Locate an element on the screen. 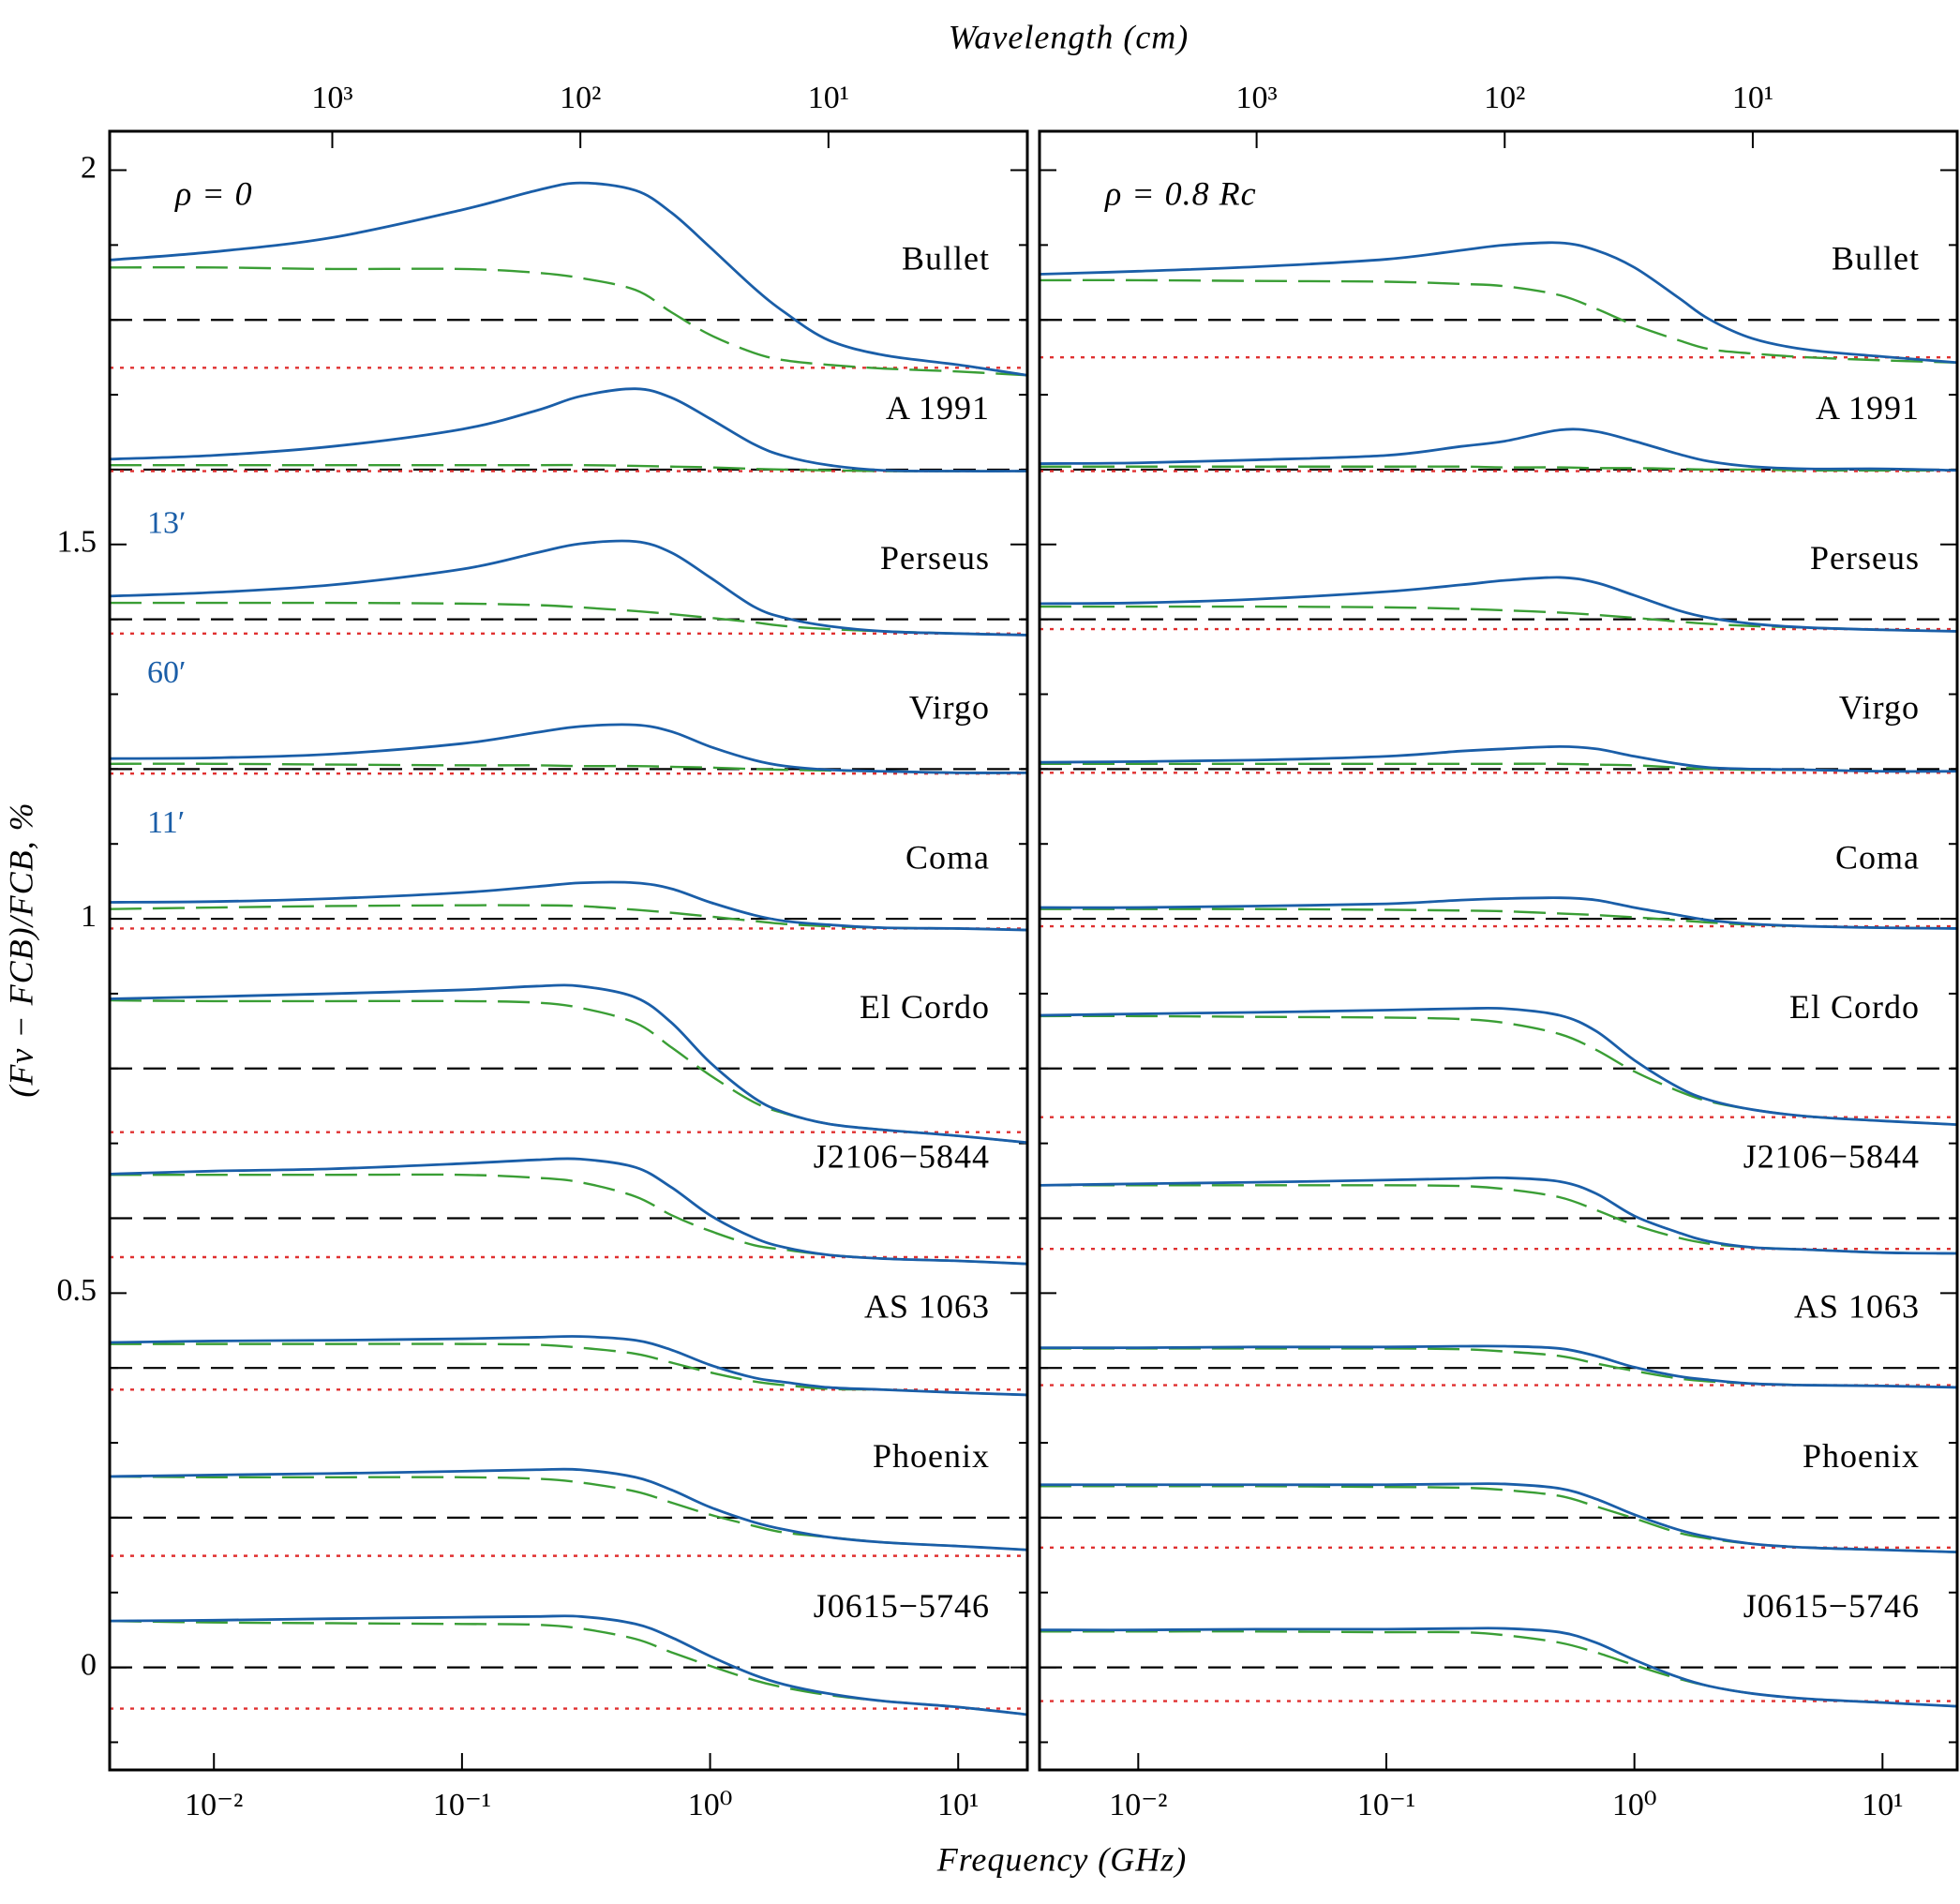  panel-annotation: ρ = 0 is located at coordinates (214, 193).